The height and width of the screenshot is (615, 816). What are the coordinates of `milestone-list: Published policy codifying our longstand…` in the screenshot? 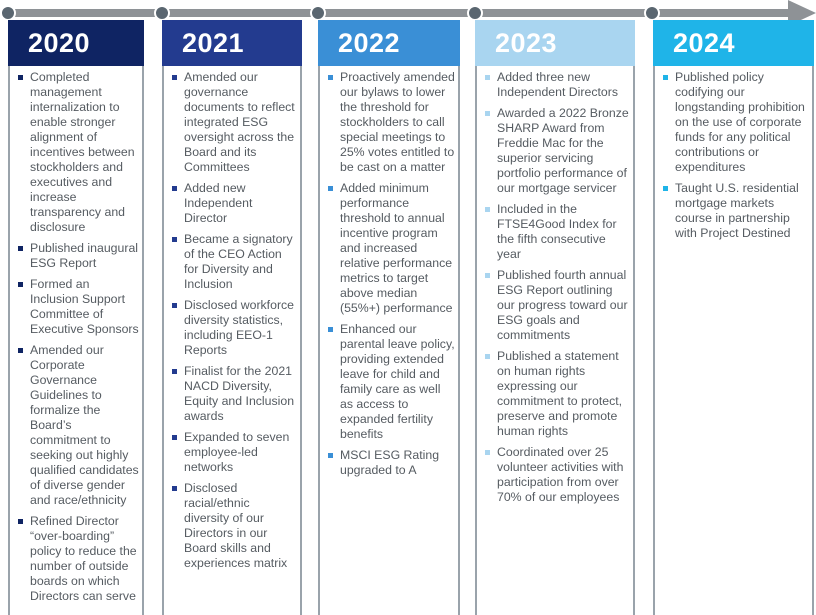 It's located at (733, 153).